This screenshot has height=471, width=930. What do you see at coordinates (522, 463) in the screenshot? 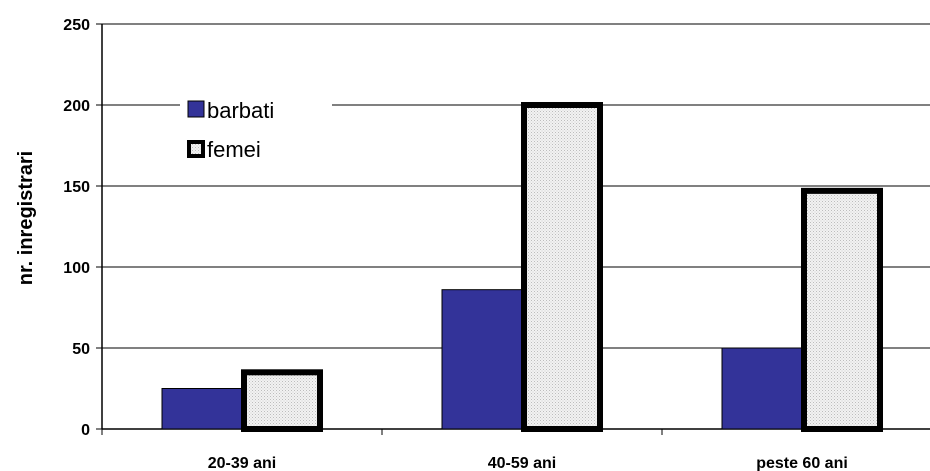
I see `x-tick-label: 40-59 ani` at bounding box center [522, 463].